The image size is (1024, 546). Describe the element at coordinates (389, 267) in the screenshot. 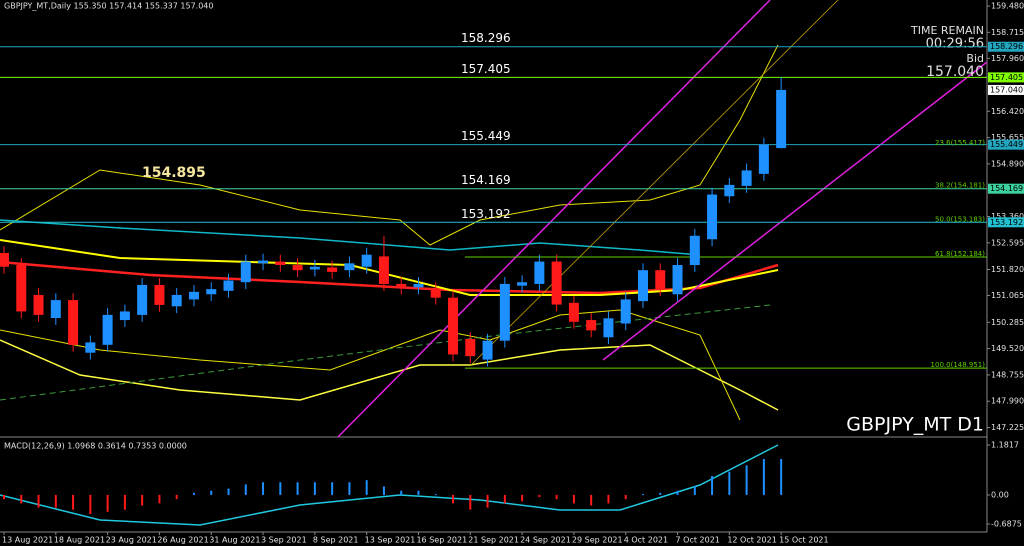

I see `moving-average` at that location.